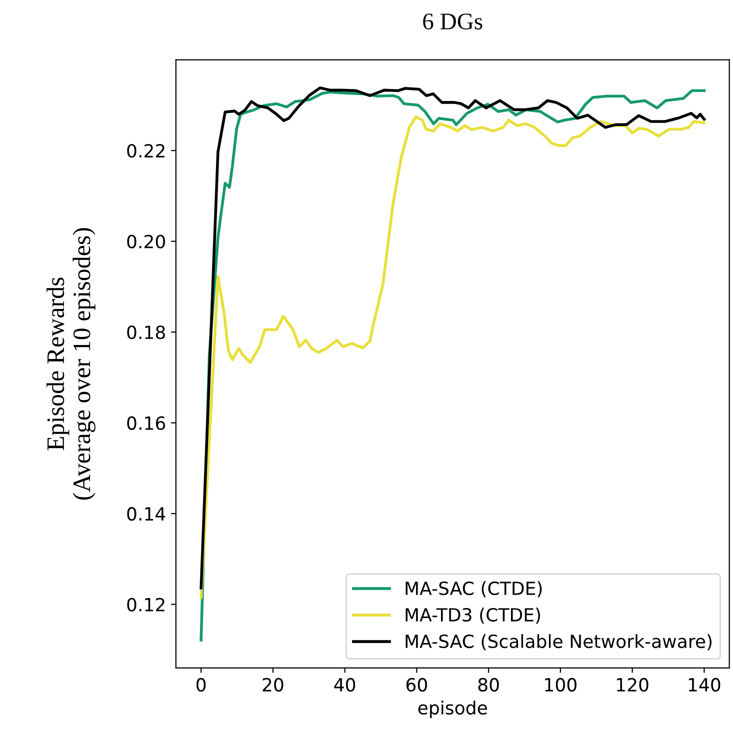 This screenshot has height=738, width=733. Describe the element at coordinates (560, 685) in the screenshot. I see `x-tick-label: 100` at that location.